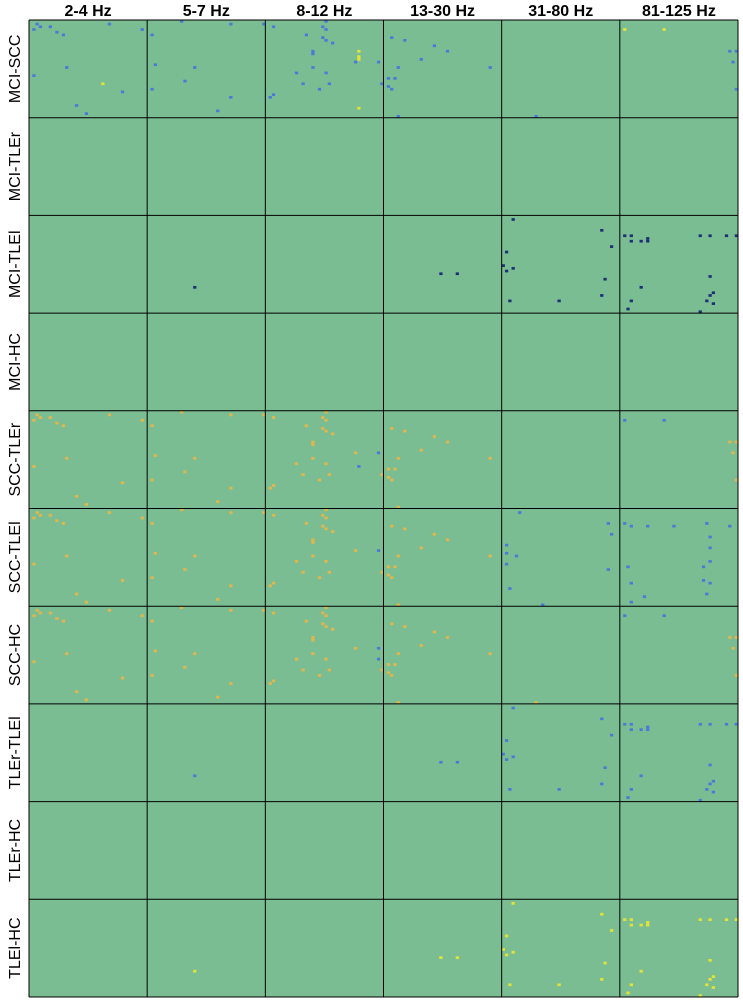 The height and width of the screenshot is (1002, 743). I want to click on row-label: MCI-TLEr, so click(15, 166).